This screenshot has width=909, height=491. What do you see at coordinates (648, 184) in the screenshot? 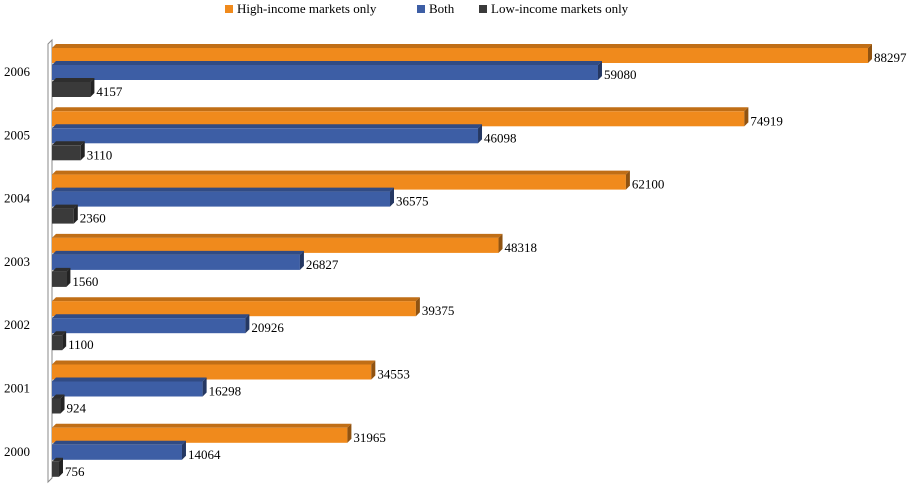
I see `data-label: 62100` at bounding box center [648, 184].